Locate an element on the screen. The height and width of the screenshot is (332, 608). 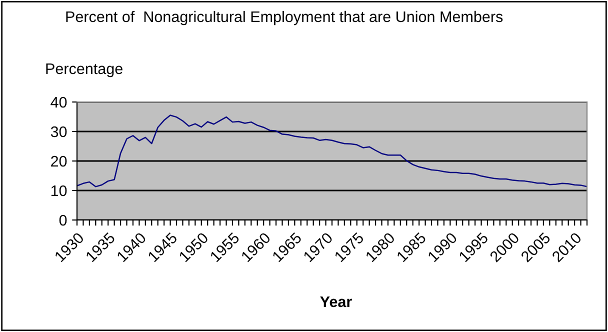
y-tick-label: 20 is located at coordinates (59, 161).